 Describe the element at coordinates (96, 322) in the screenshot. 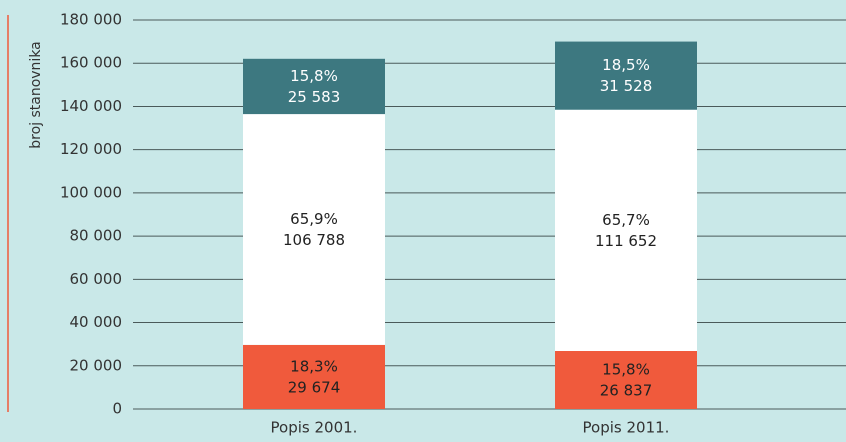

I see `y-tick-label: 40 000` at that location.